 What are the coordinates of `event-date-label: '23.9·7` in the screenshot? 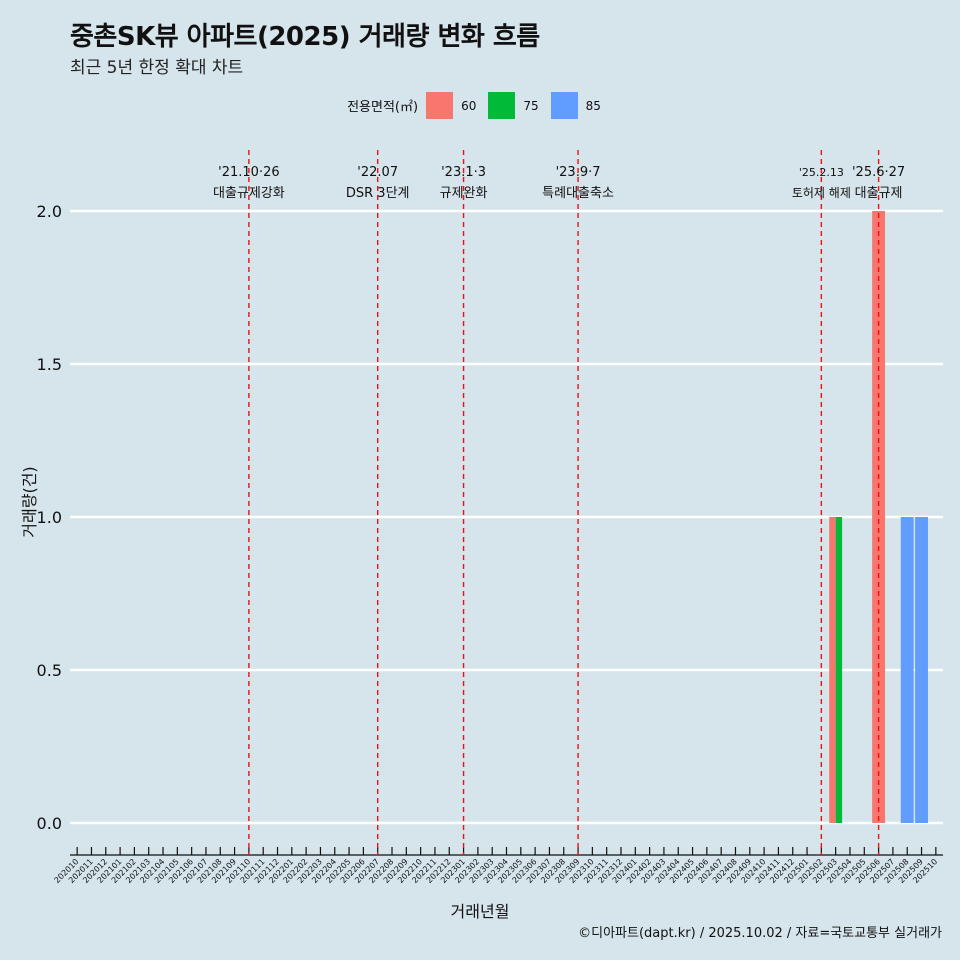 It's located at (578, 172).